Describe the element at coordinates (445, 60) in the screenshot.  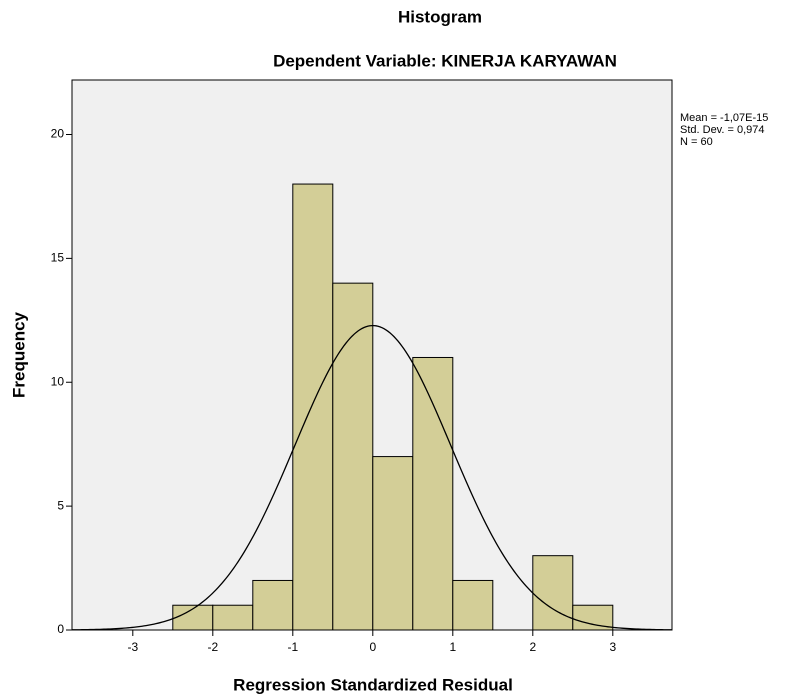
I see `chart-subtitle: Dependent Variable: KINERJA KARYAWAN` at that location.